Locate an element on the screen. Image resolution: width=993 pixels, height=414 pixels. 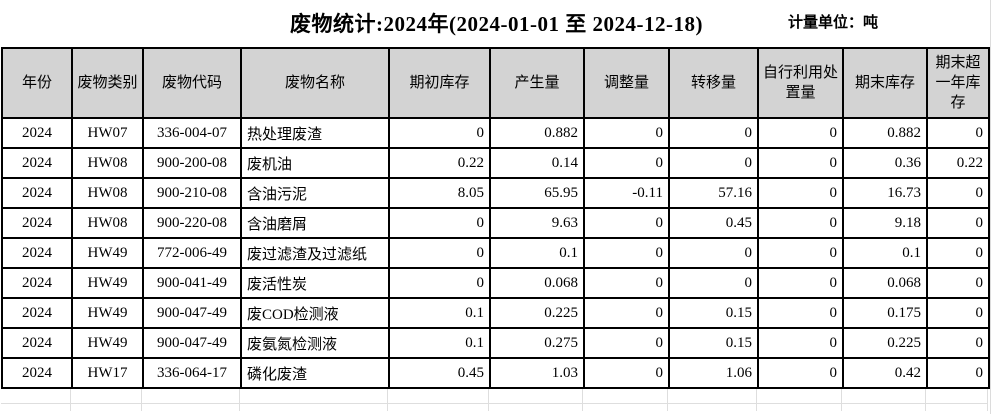
table-cell: -0.11 is located at coordinates (626, 193).